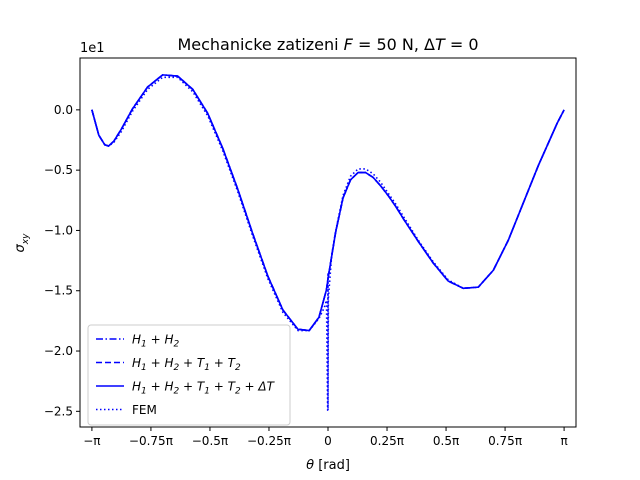  I want to click on y-ticks: 0.0 −0.5 −1.0 −1.5 −2.0 −2.5, so click(62, 260).